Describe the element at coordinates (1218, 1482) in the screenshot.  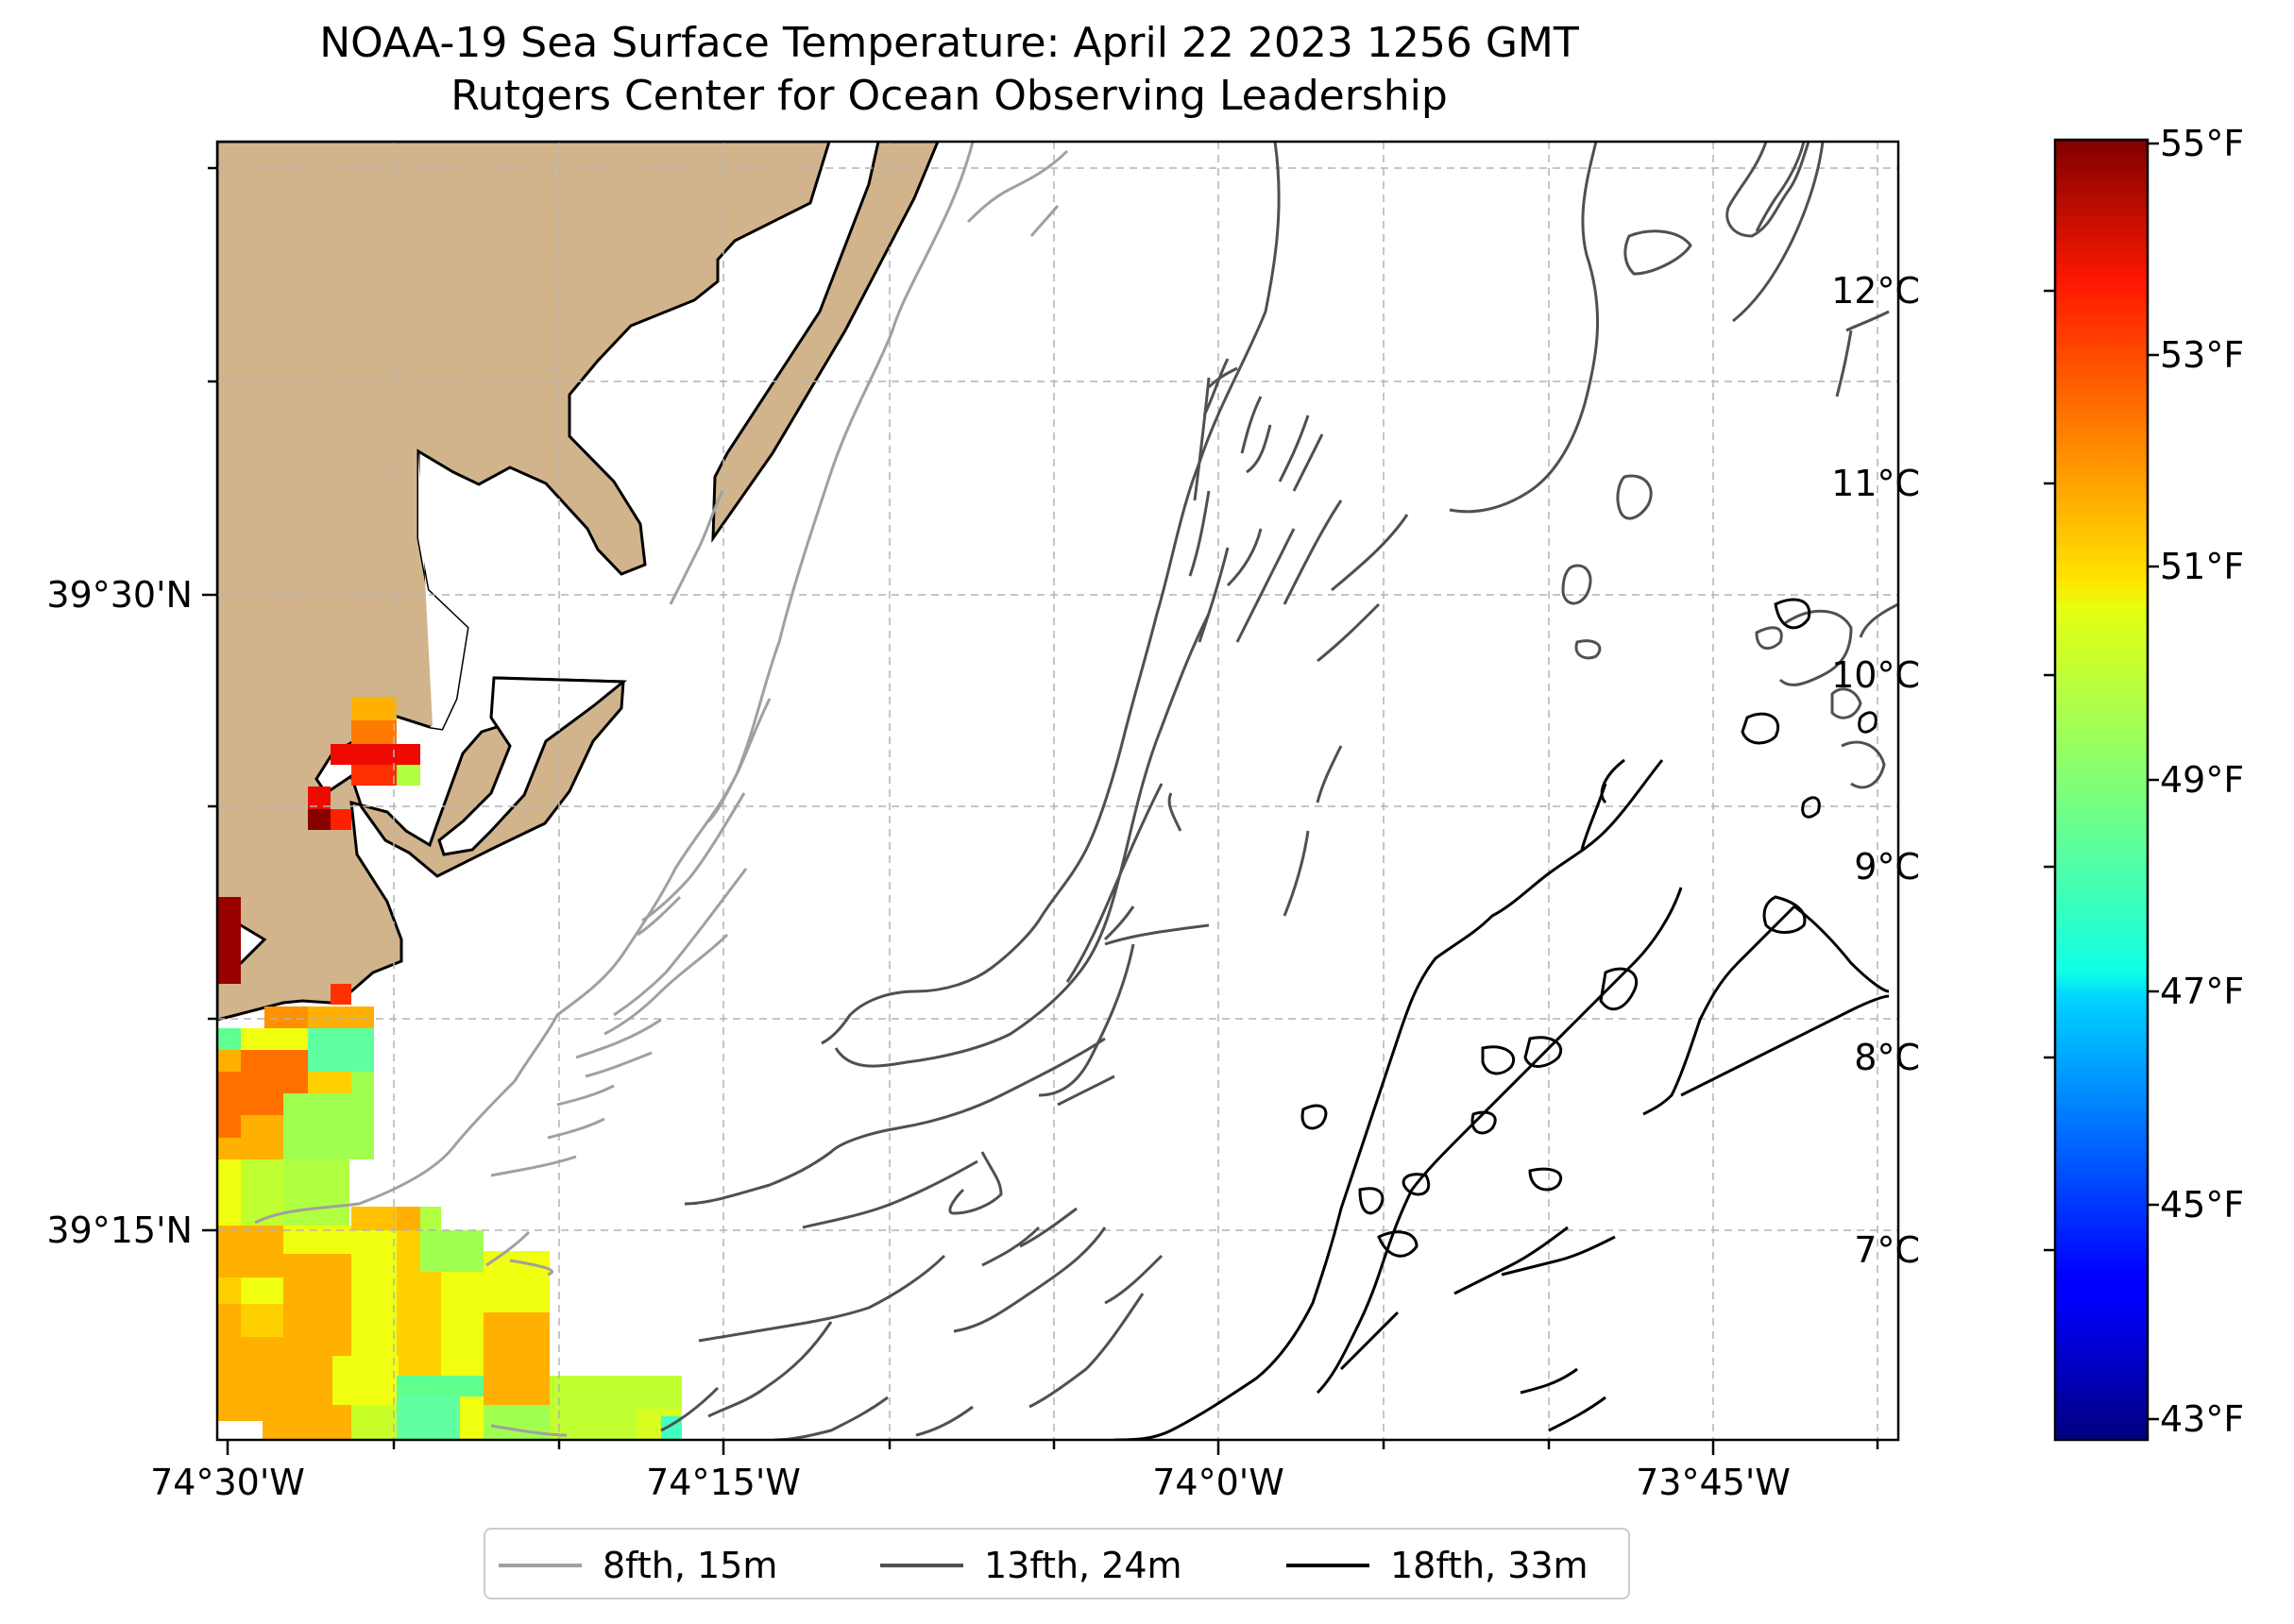
I see `lon-label: 74°0'W` at that location.